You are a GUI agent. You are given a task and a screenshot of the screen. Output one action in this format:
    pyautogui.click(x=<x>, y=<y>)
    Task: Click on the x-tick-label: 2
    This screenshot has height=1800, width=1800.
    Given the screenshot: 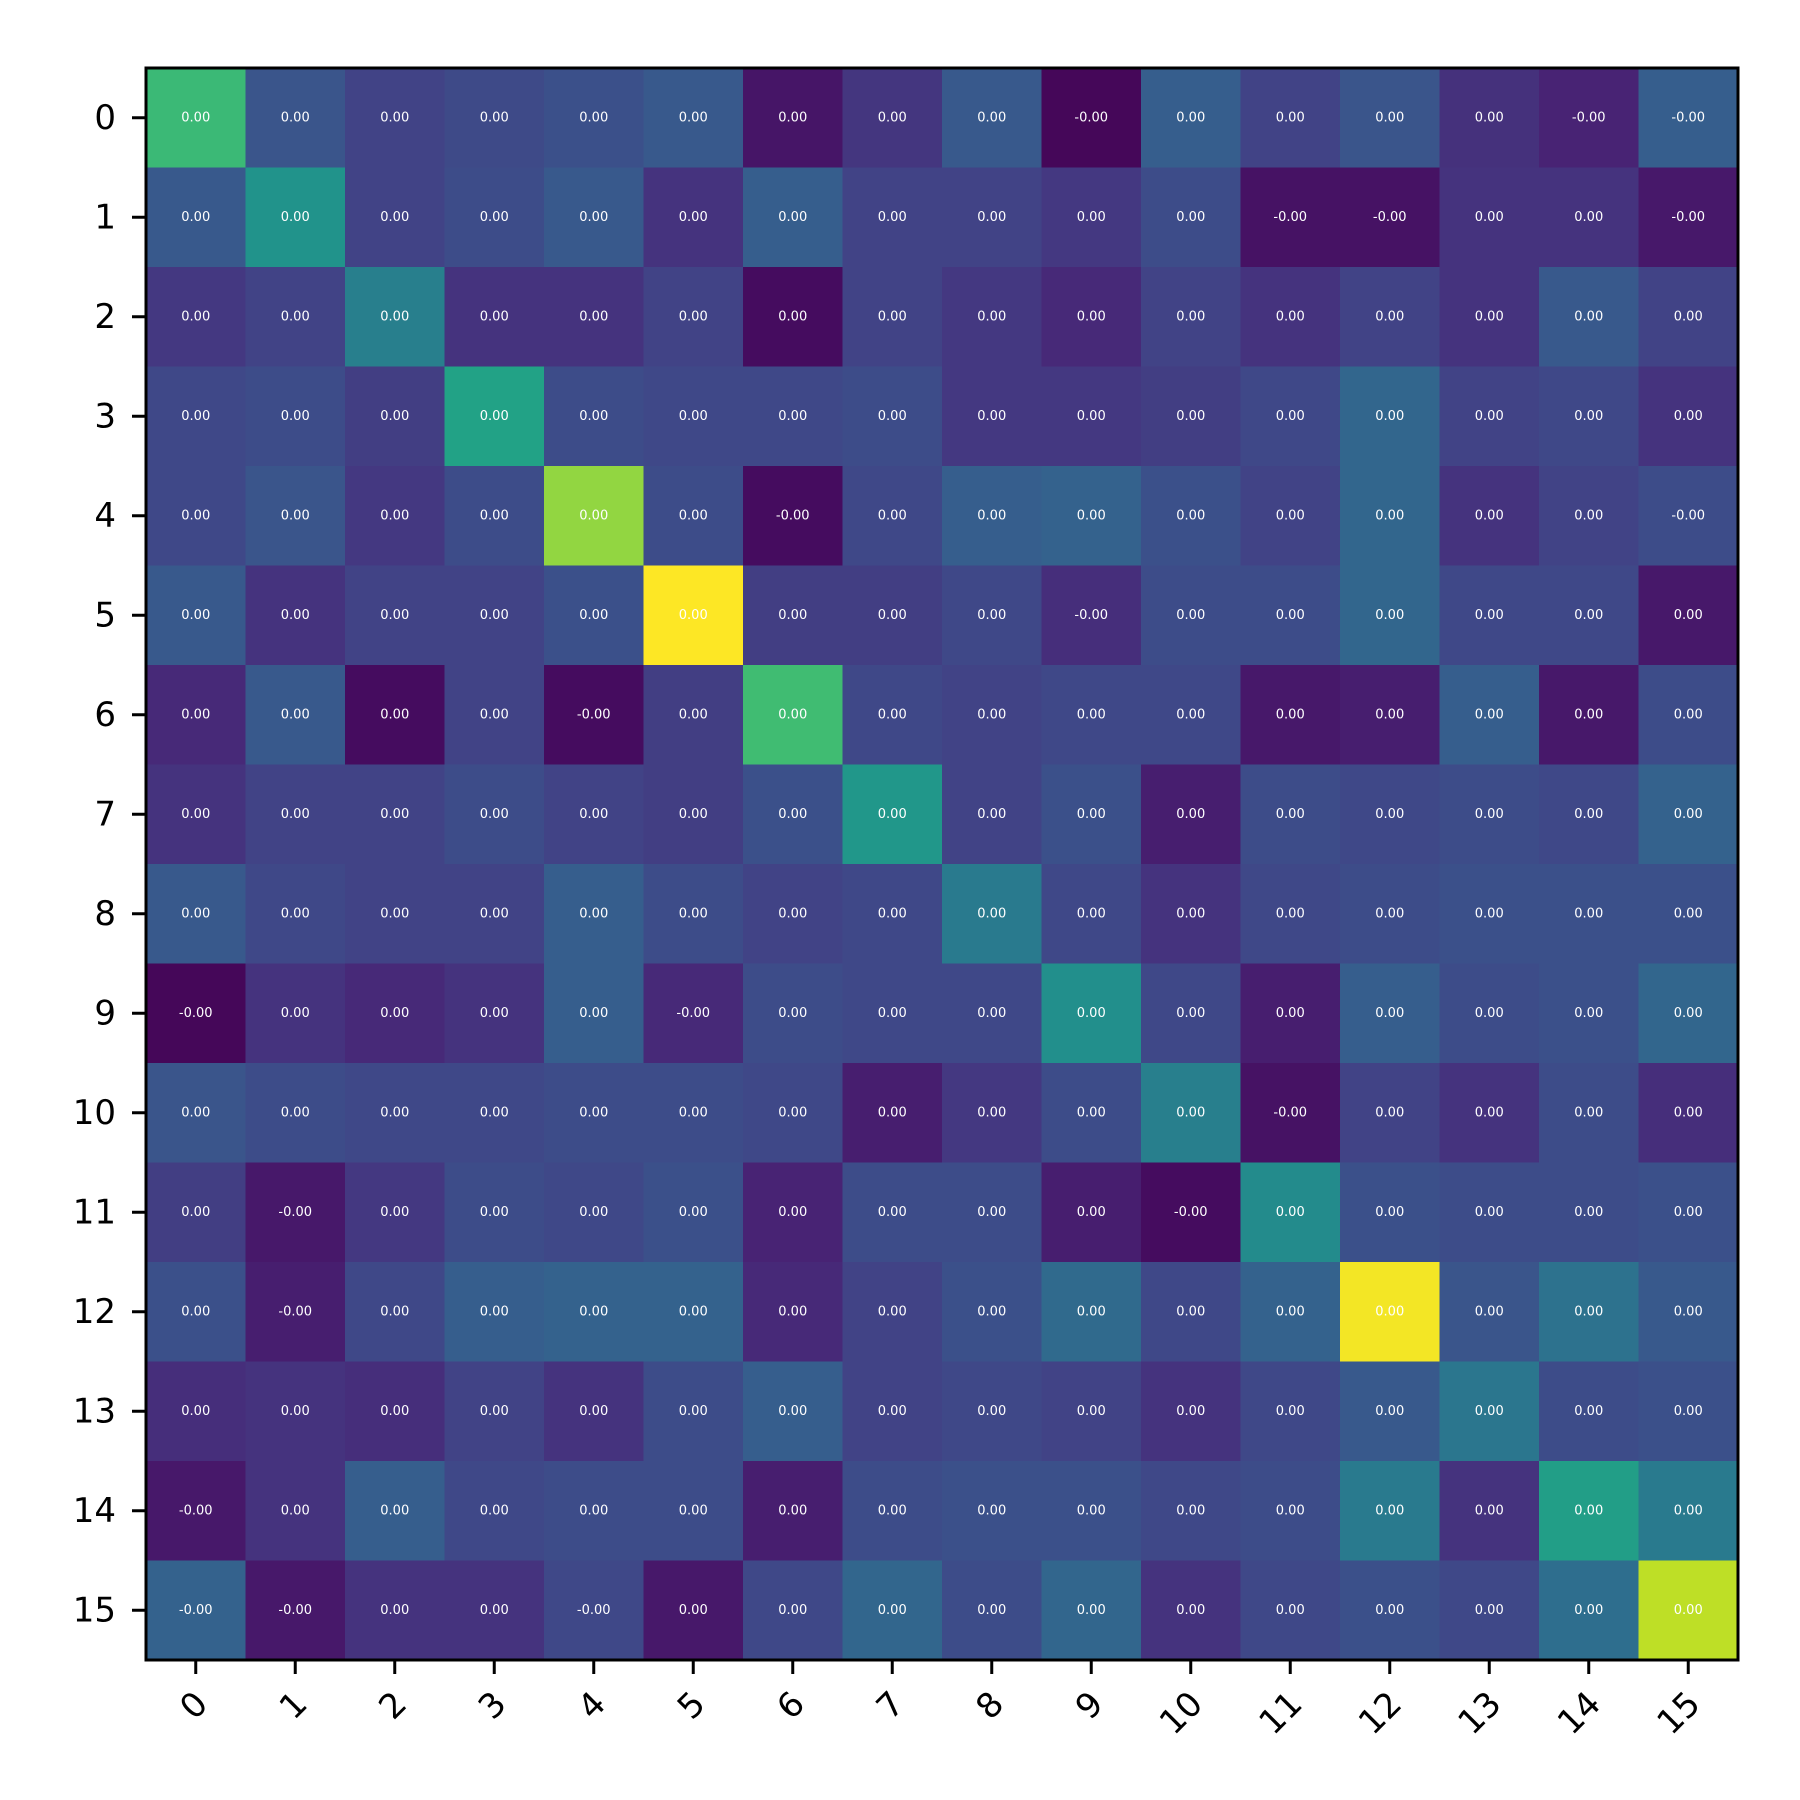 What is the action you would take?
    pyautogui.click(x=393, y=1706)
    